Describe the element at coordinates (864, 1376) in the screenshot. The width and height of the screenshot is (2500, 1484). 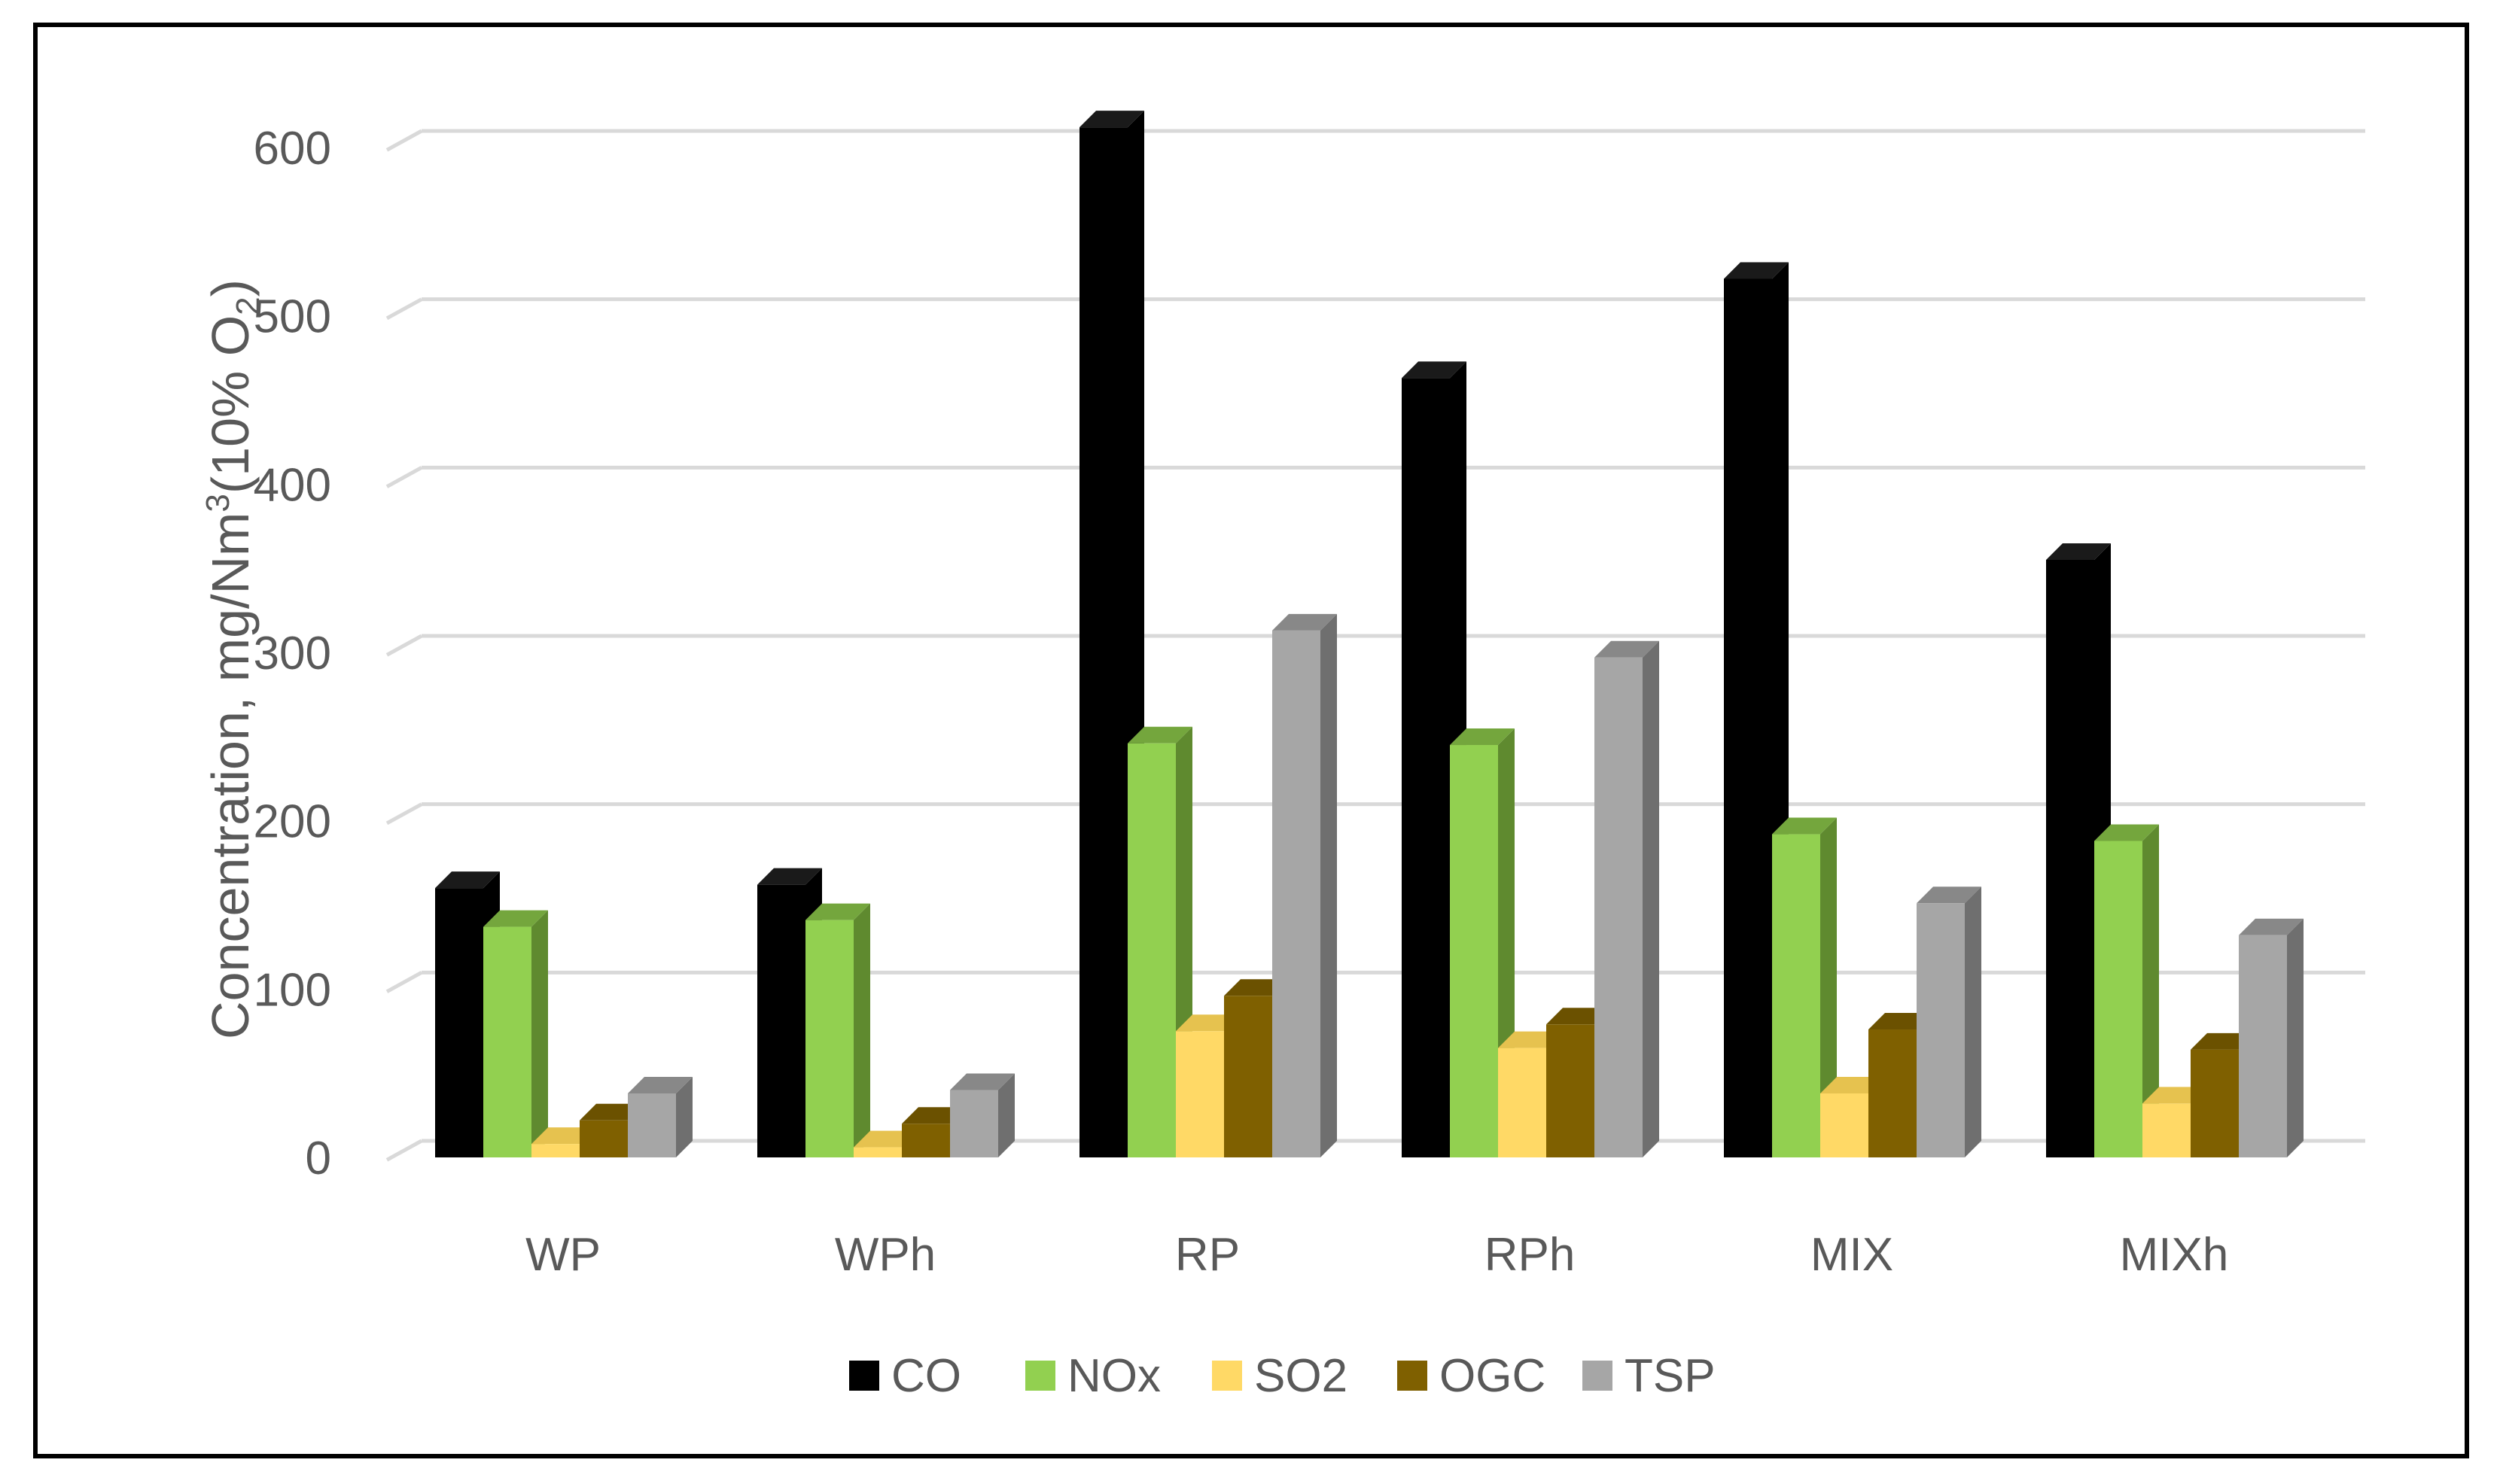
I see `legend-swatch-co` at that location.